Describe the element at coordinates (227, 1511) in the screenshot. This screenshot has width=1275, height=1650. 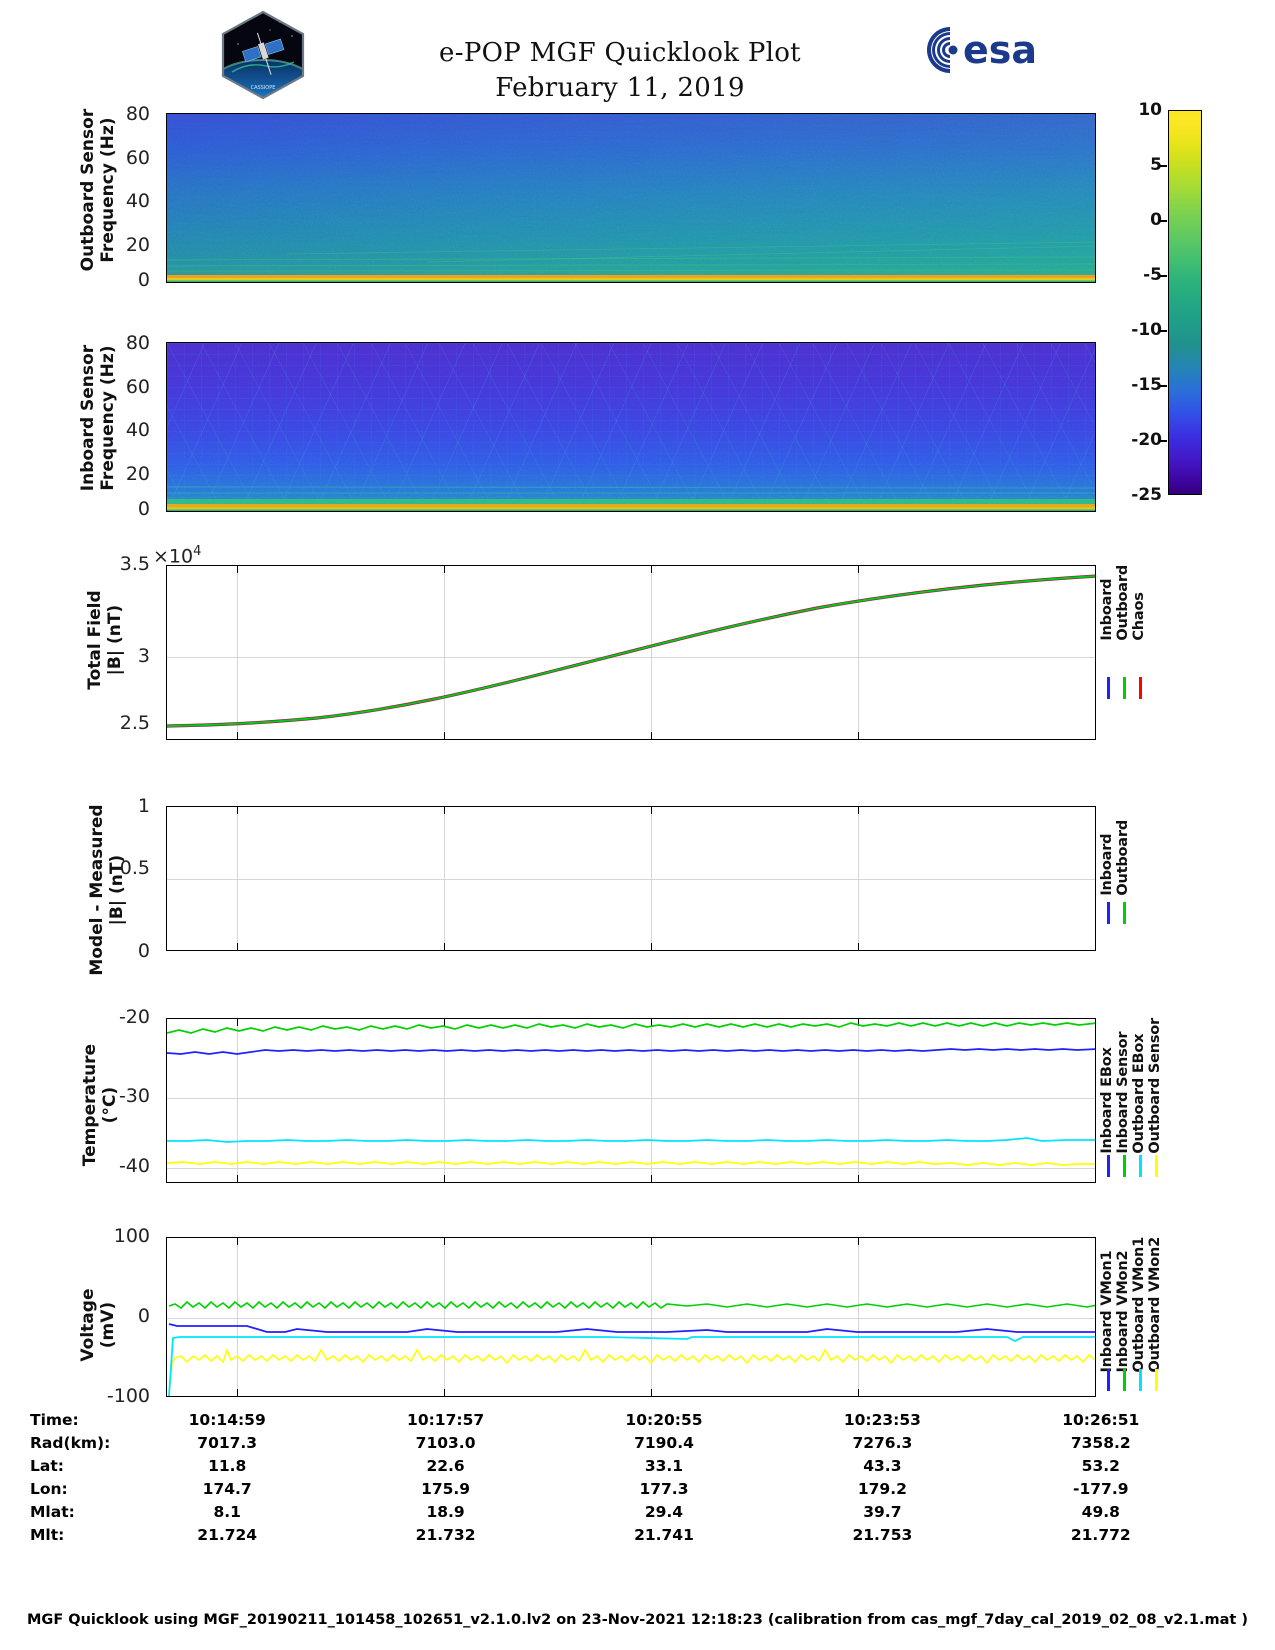
I see `cell: 8.1` at that location.